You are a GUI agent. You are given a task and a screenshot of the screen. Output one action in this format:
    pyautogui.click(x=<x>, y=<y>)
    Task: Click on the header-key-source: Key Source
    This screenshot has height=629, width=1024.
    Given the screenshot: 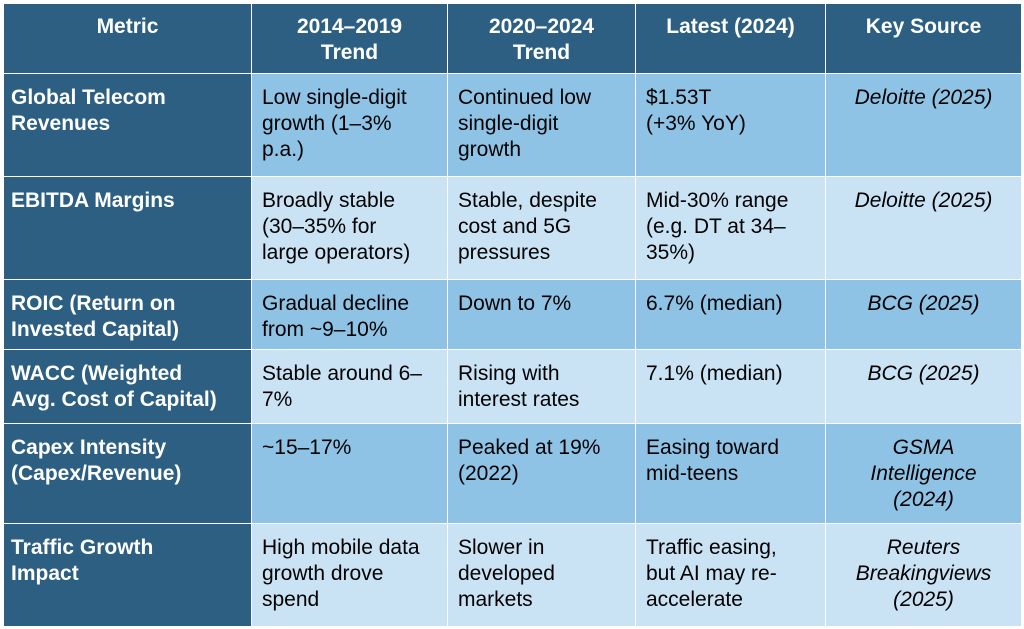 What is the action you would take?
    pyautogui.click(x=923, y=38)
    